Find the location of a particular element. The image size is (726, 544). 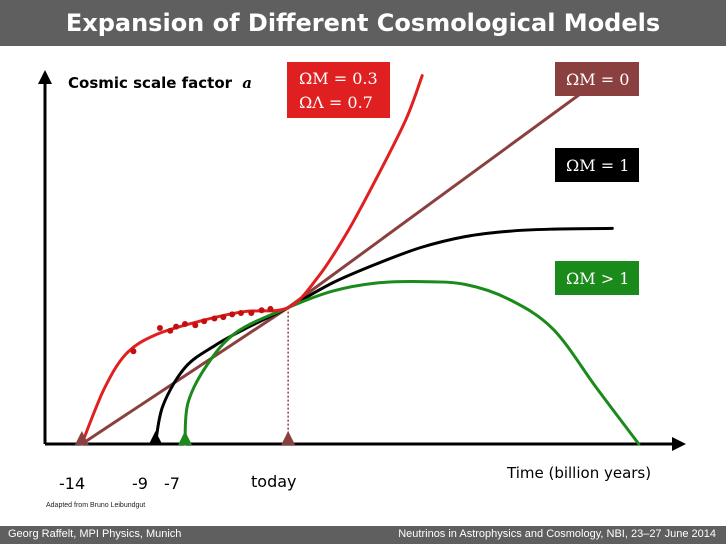

x-tick-label-minus9: -9 is located at coordinates (140, 483).